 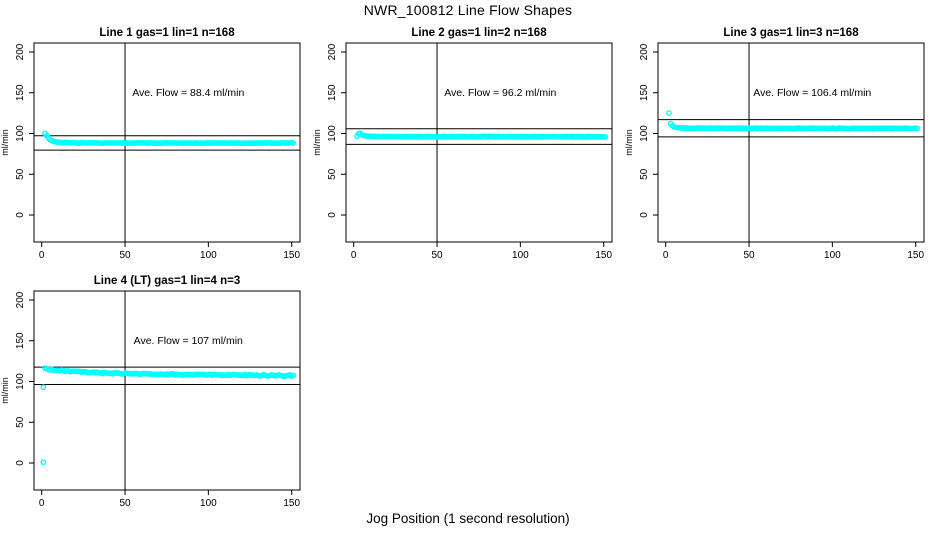 I want to click on panel-title: Line 1 gas=1 lin=1 n=168, so click(x=167, y=33).